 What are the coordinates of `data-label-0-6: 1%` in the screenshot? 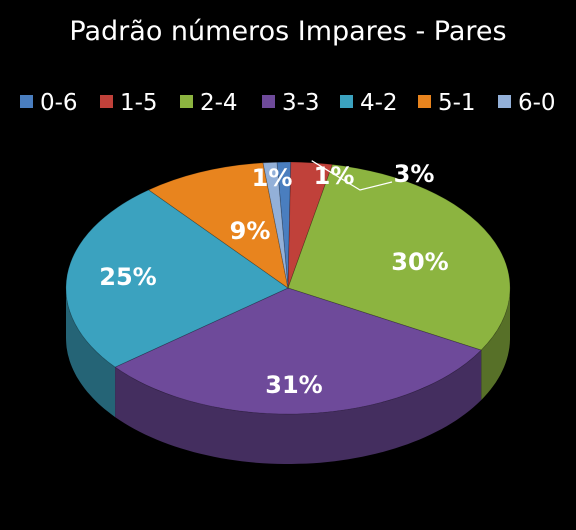 It's located at (272, 178).